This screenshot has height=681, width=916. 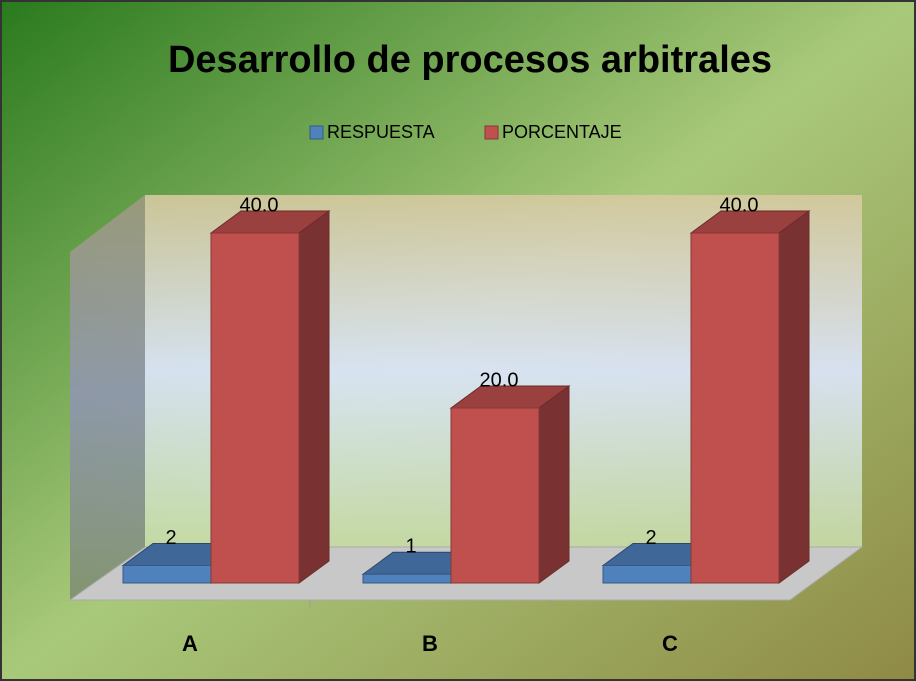 I want to click on side-wall, so click(x=107, y=397).